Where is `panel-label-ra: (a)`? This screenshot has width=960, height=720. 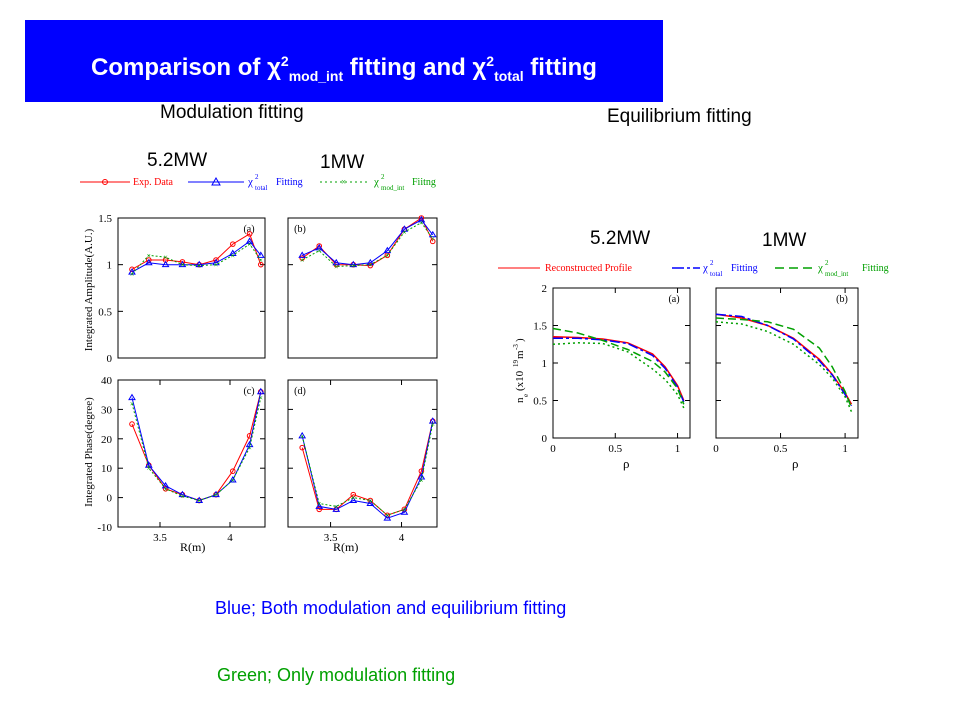
panel-label-ra: (a) is located at coordinates (673, 299).